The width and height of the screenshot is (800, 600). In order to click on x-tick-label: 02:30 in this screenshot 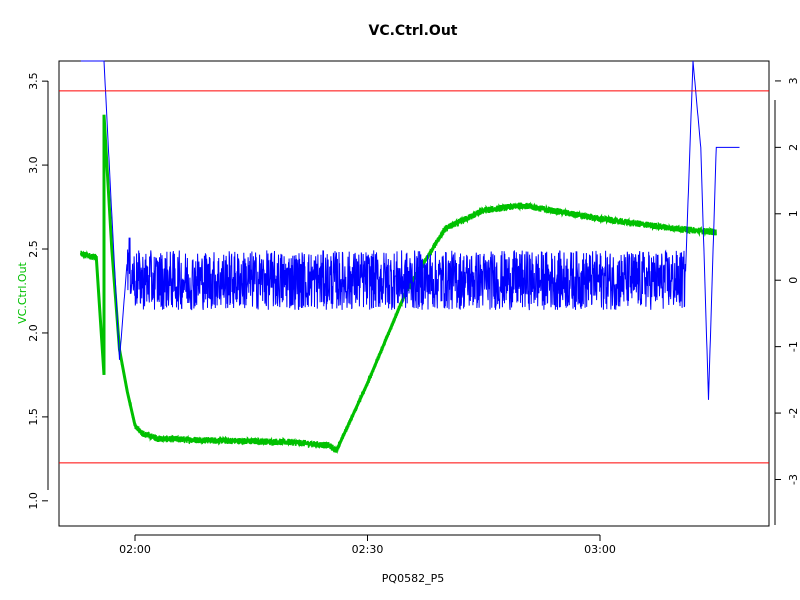, I will do `click(368, 549)`.